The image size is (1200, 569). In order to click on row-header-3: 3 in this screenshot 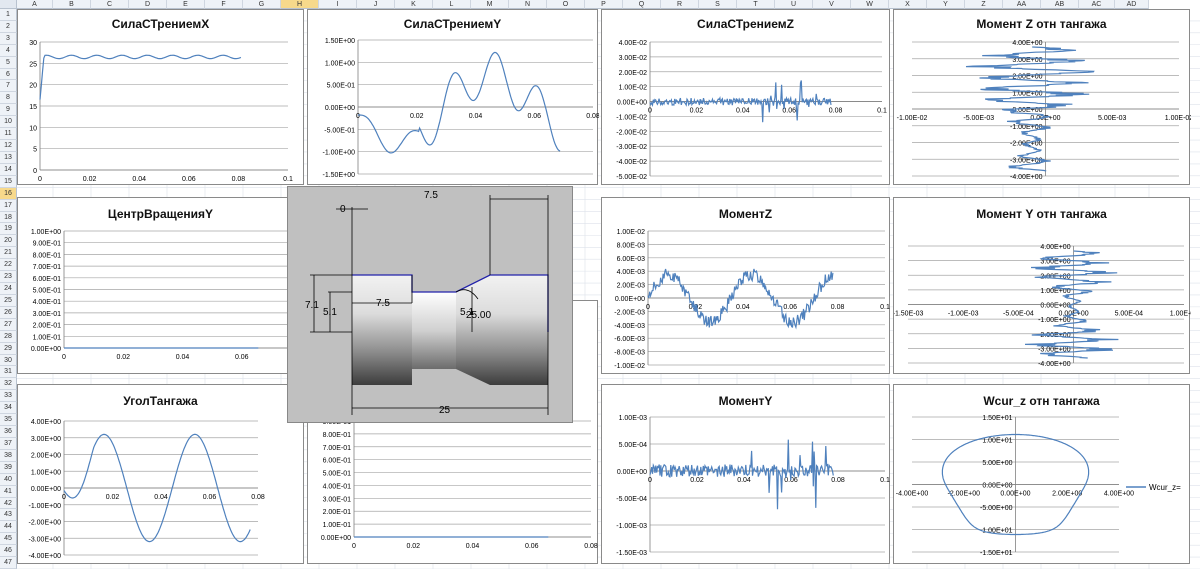, I will do `click(8, 38)`.